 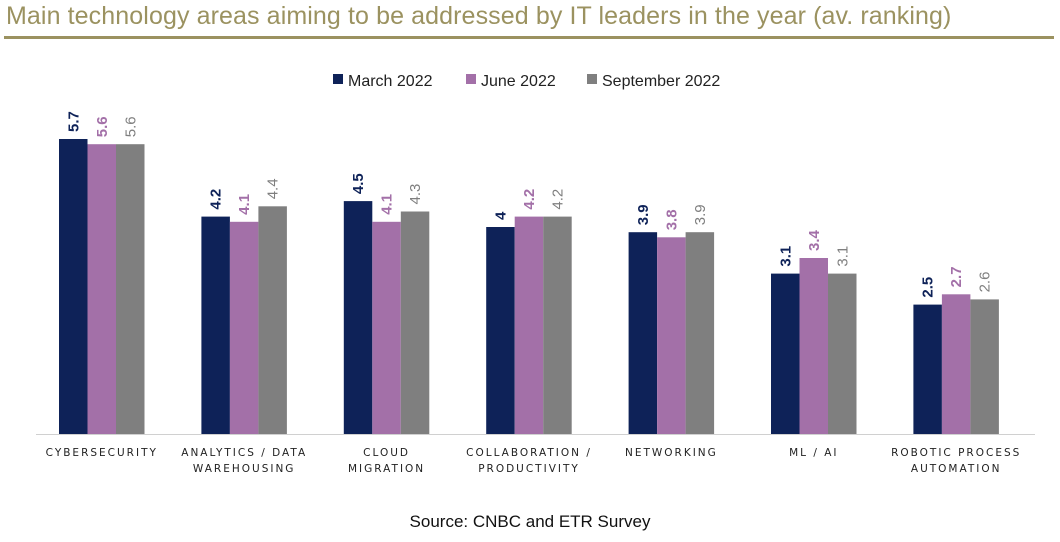 I want to click on category-label: CLOUD, so click(x=386, y=453).